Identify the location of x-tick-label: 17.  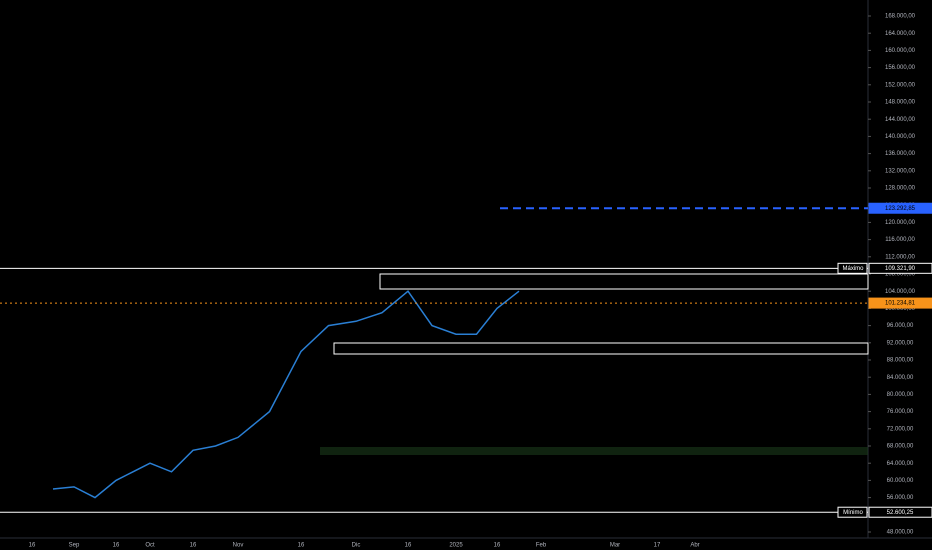
(657, 546).